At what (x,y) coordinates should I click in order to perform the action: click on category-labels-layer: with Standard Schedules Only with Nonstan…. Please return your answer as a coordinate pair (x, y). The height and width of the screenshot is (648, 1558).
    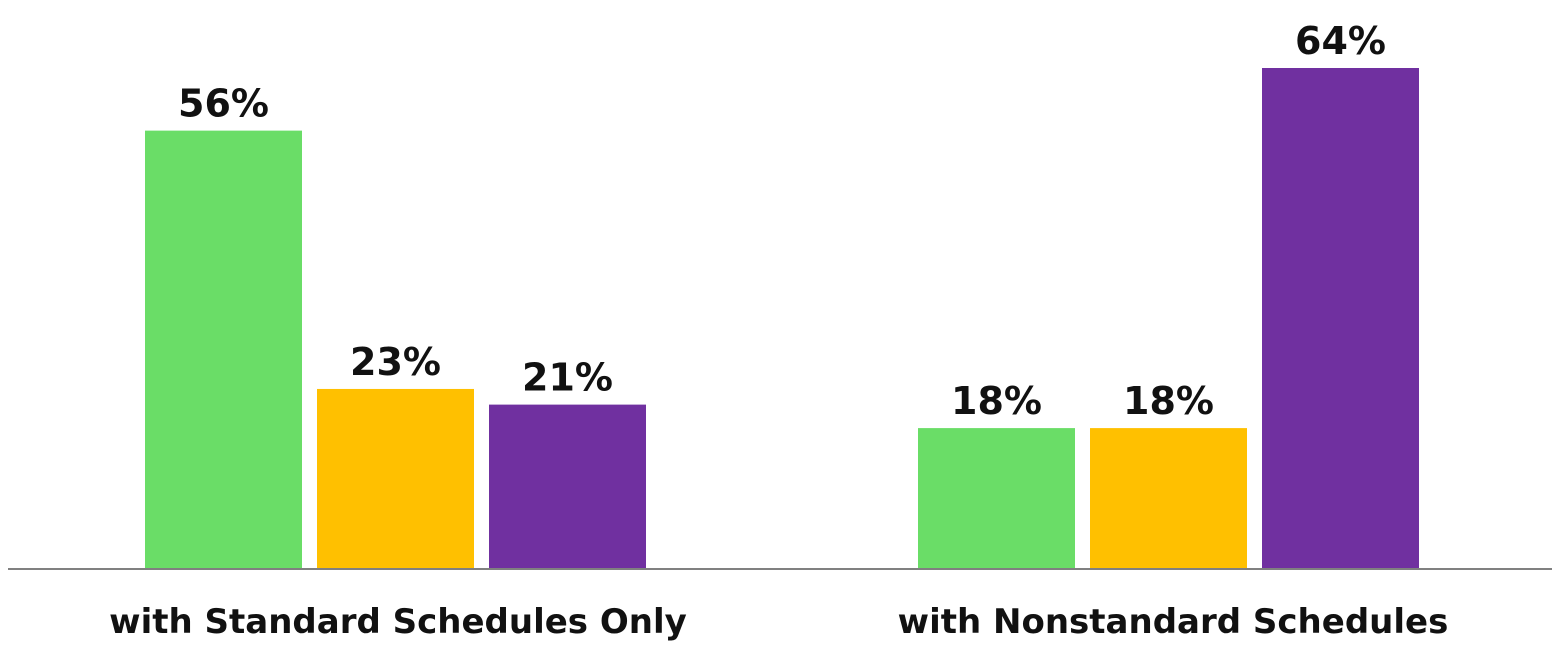
    Looking at the image, I should click on (778, 622).